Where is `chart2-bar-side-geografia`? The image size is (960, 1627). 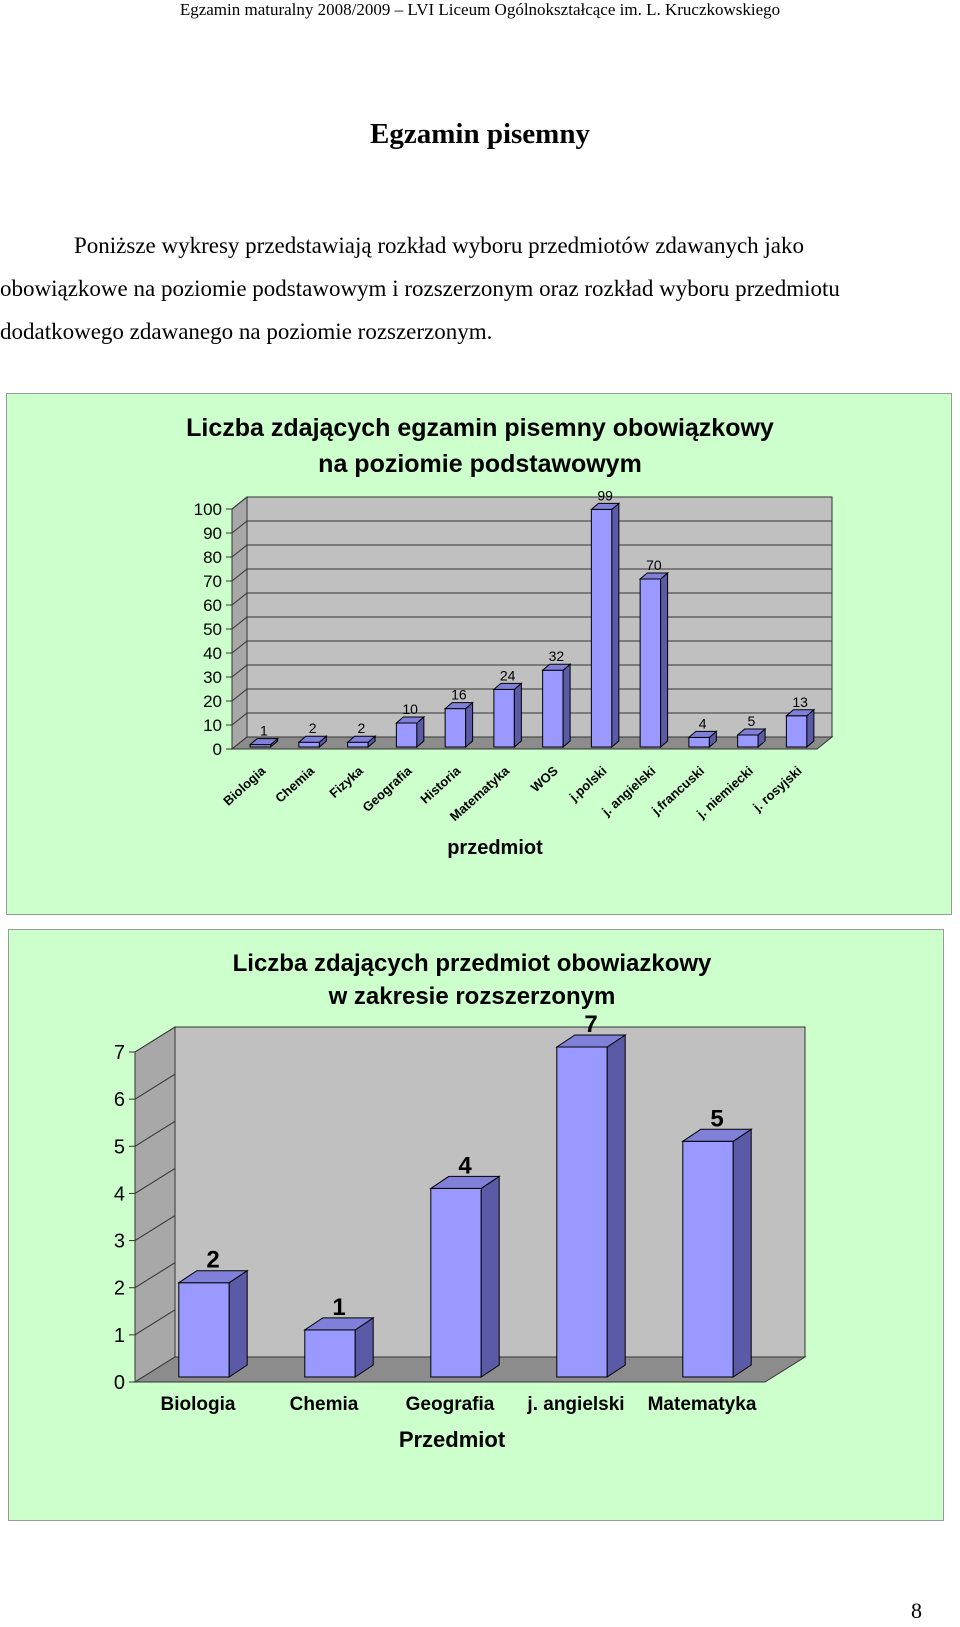 chart2-bar-side-geografia is located at coordinates (490, 1276).